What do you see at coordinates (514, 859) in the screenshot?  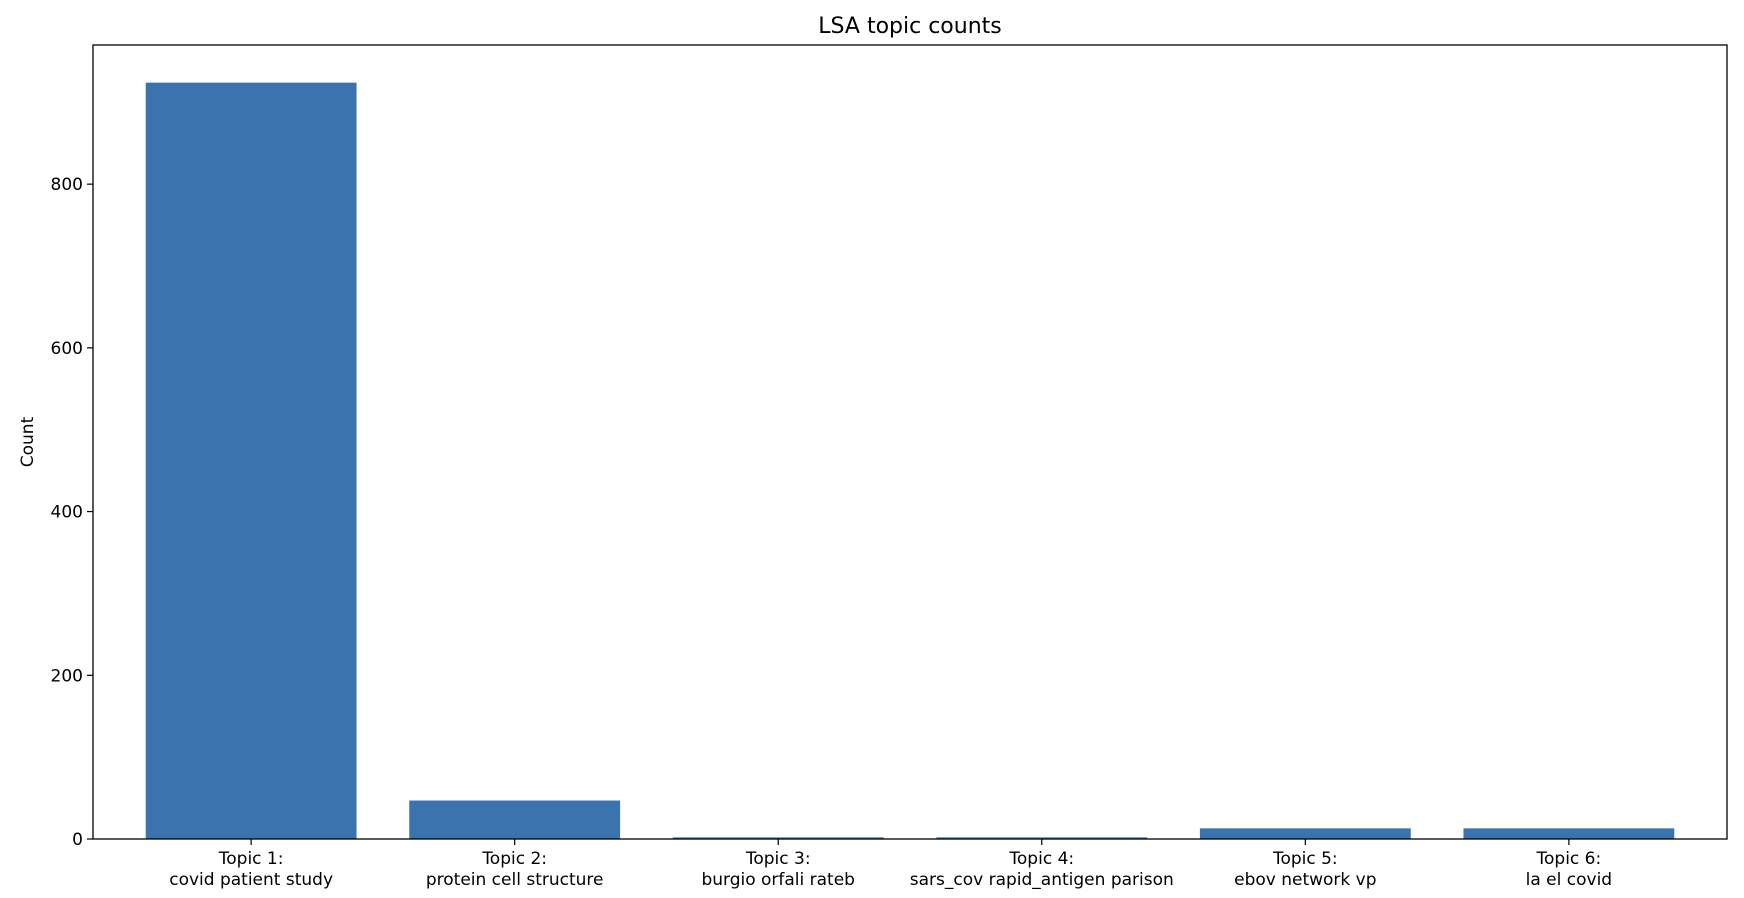 I see `x-tick-label-number: Topic 2:` at bounding box center [514, 859].